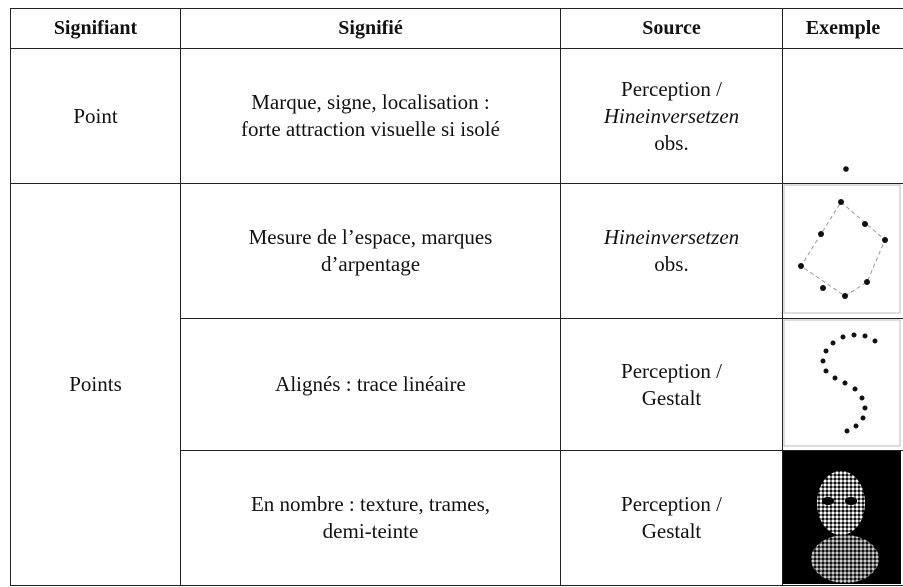 The width and height of the screenshot is (903, 587). Describe the element at coordinates (671, 251) in the screenshot. I see `source-cell: Hineinversetzen obs.` at that location.